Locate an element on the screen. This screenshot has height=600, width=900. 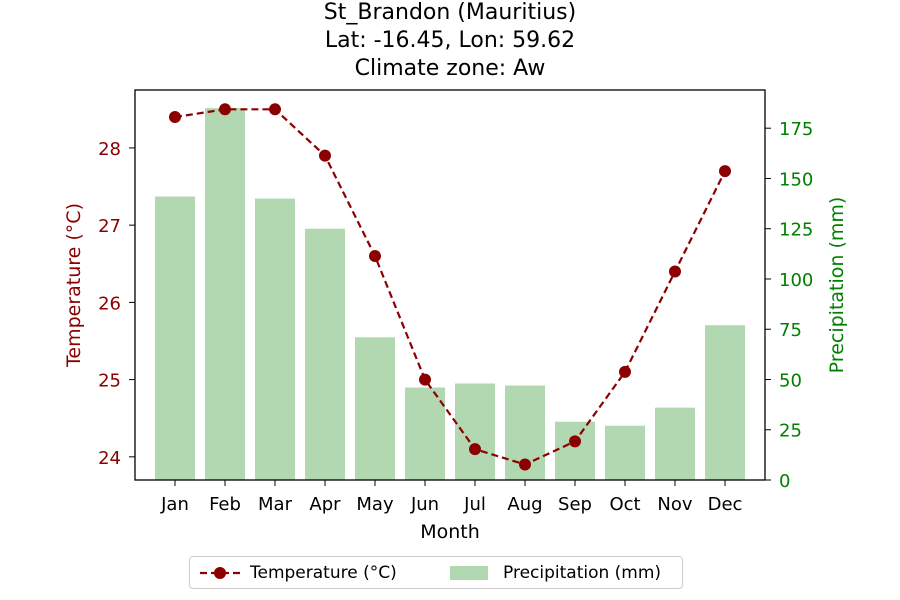
x-axis: Jan Feb Mar Apr May Jun Jul Aug Sep Oct Nov Dec is located at coordinates (451, 497).